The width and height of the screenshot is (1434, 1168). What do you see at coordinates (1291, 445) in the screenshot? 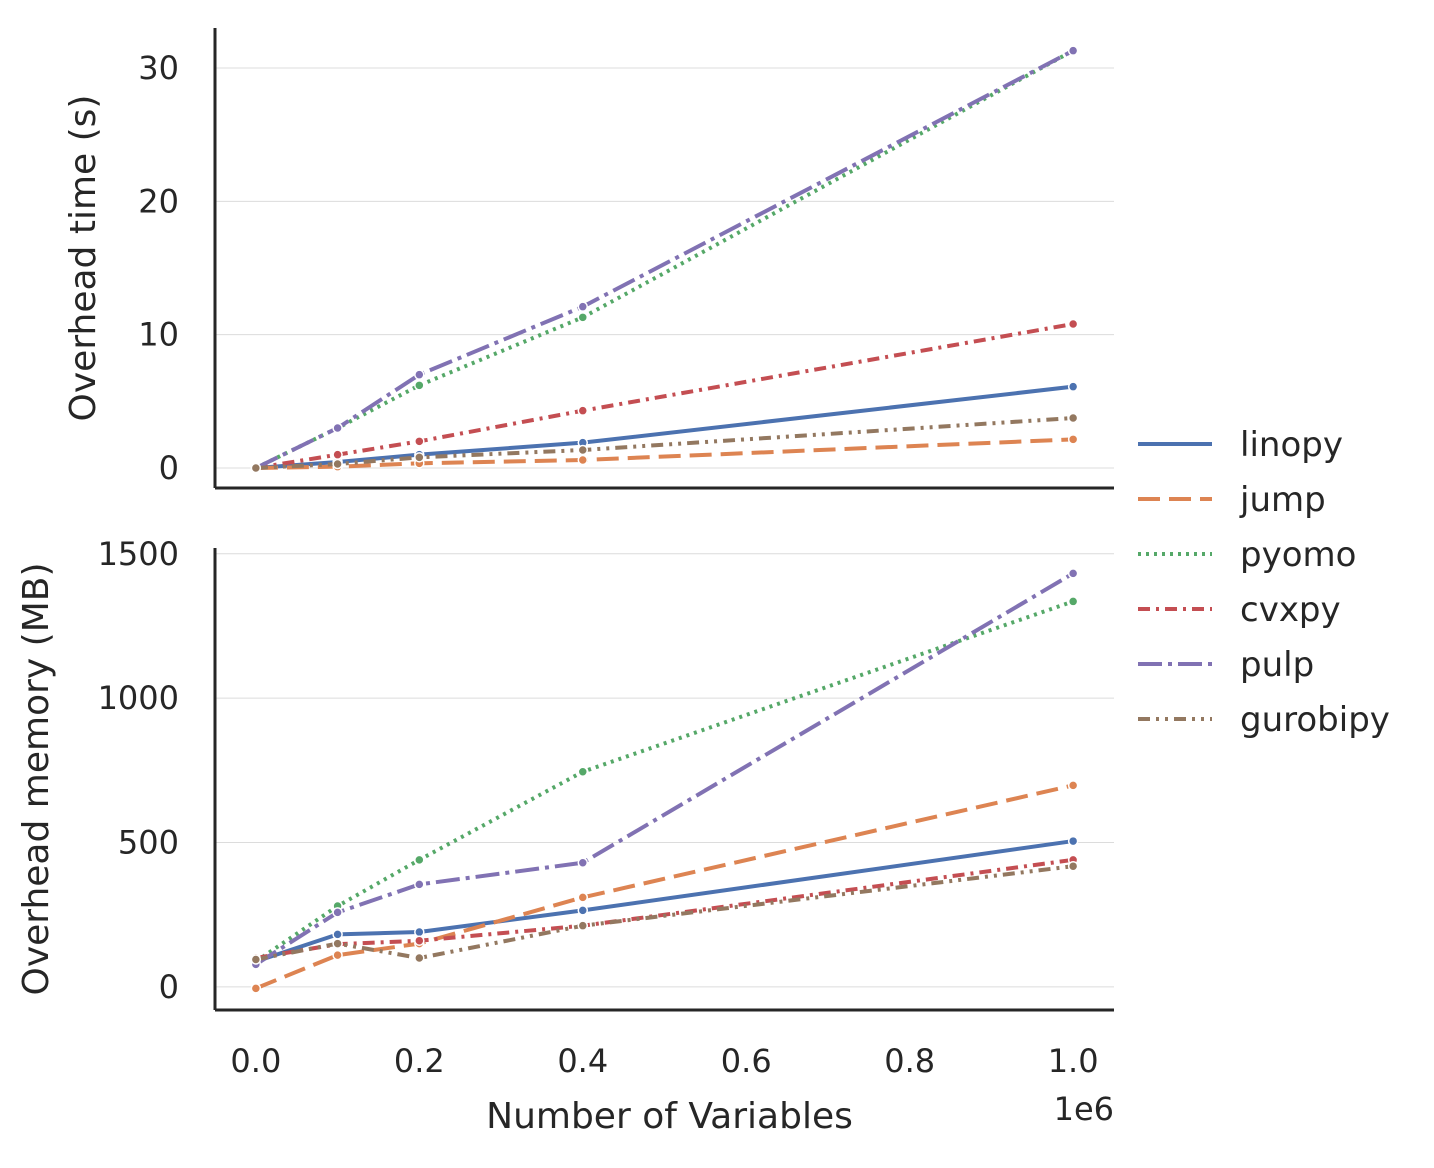
I see `legend-label: linopy` at bounding box center [1291, 445].